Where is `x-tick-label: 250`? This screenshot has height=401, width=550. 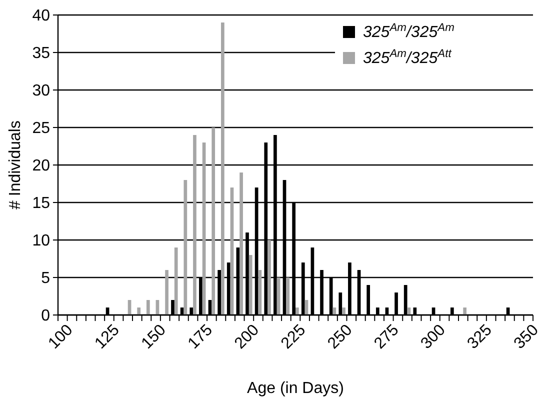 x-tick-label: 250 is located at coordinates (340, 337).